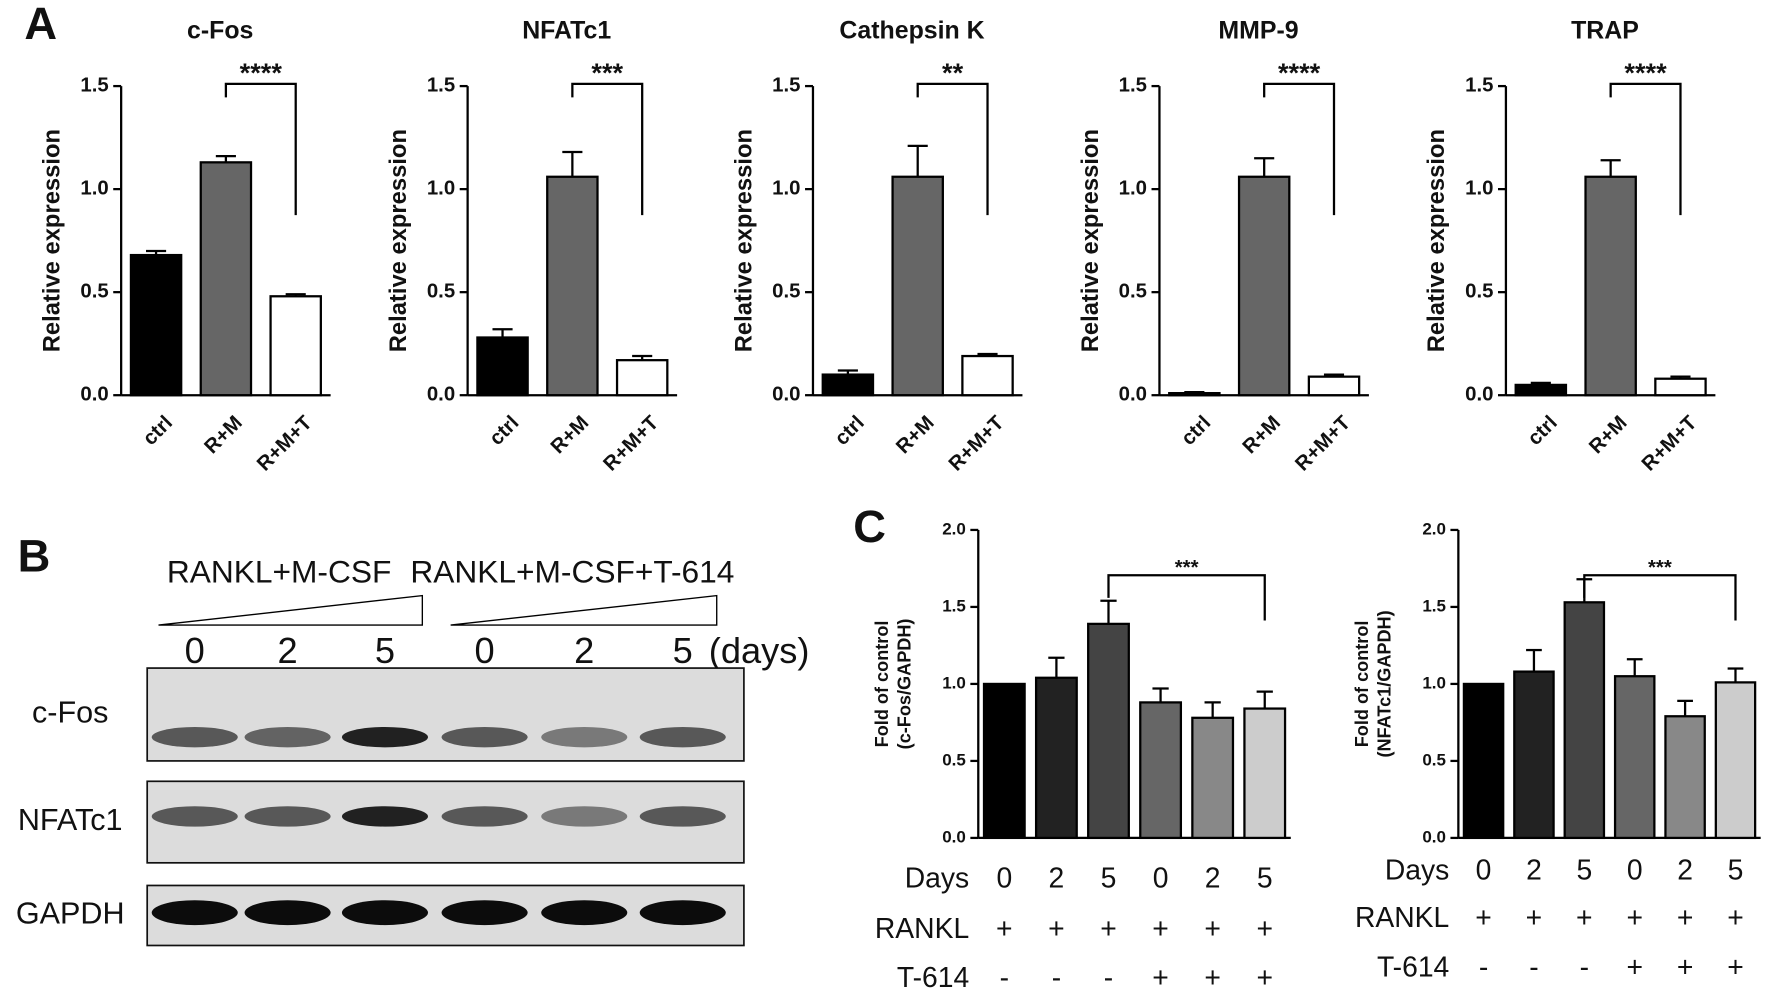 This screenshot has height=1001, width=1772. Describe the element at coordinates (40, 24) in the screenshot. I see `panel-label: A` at that location.